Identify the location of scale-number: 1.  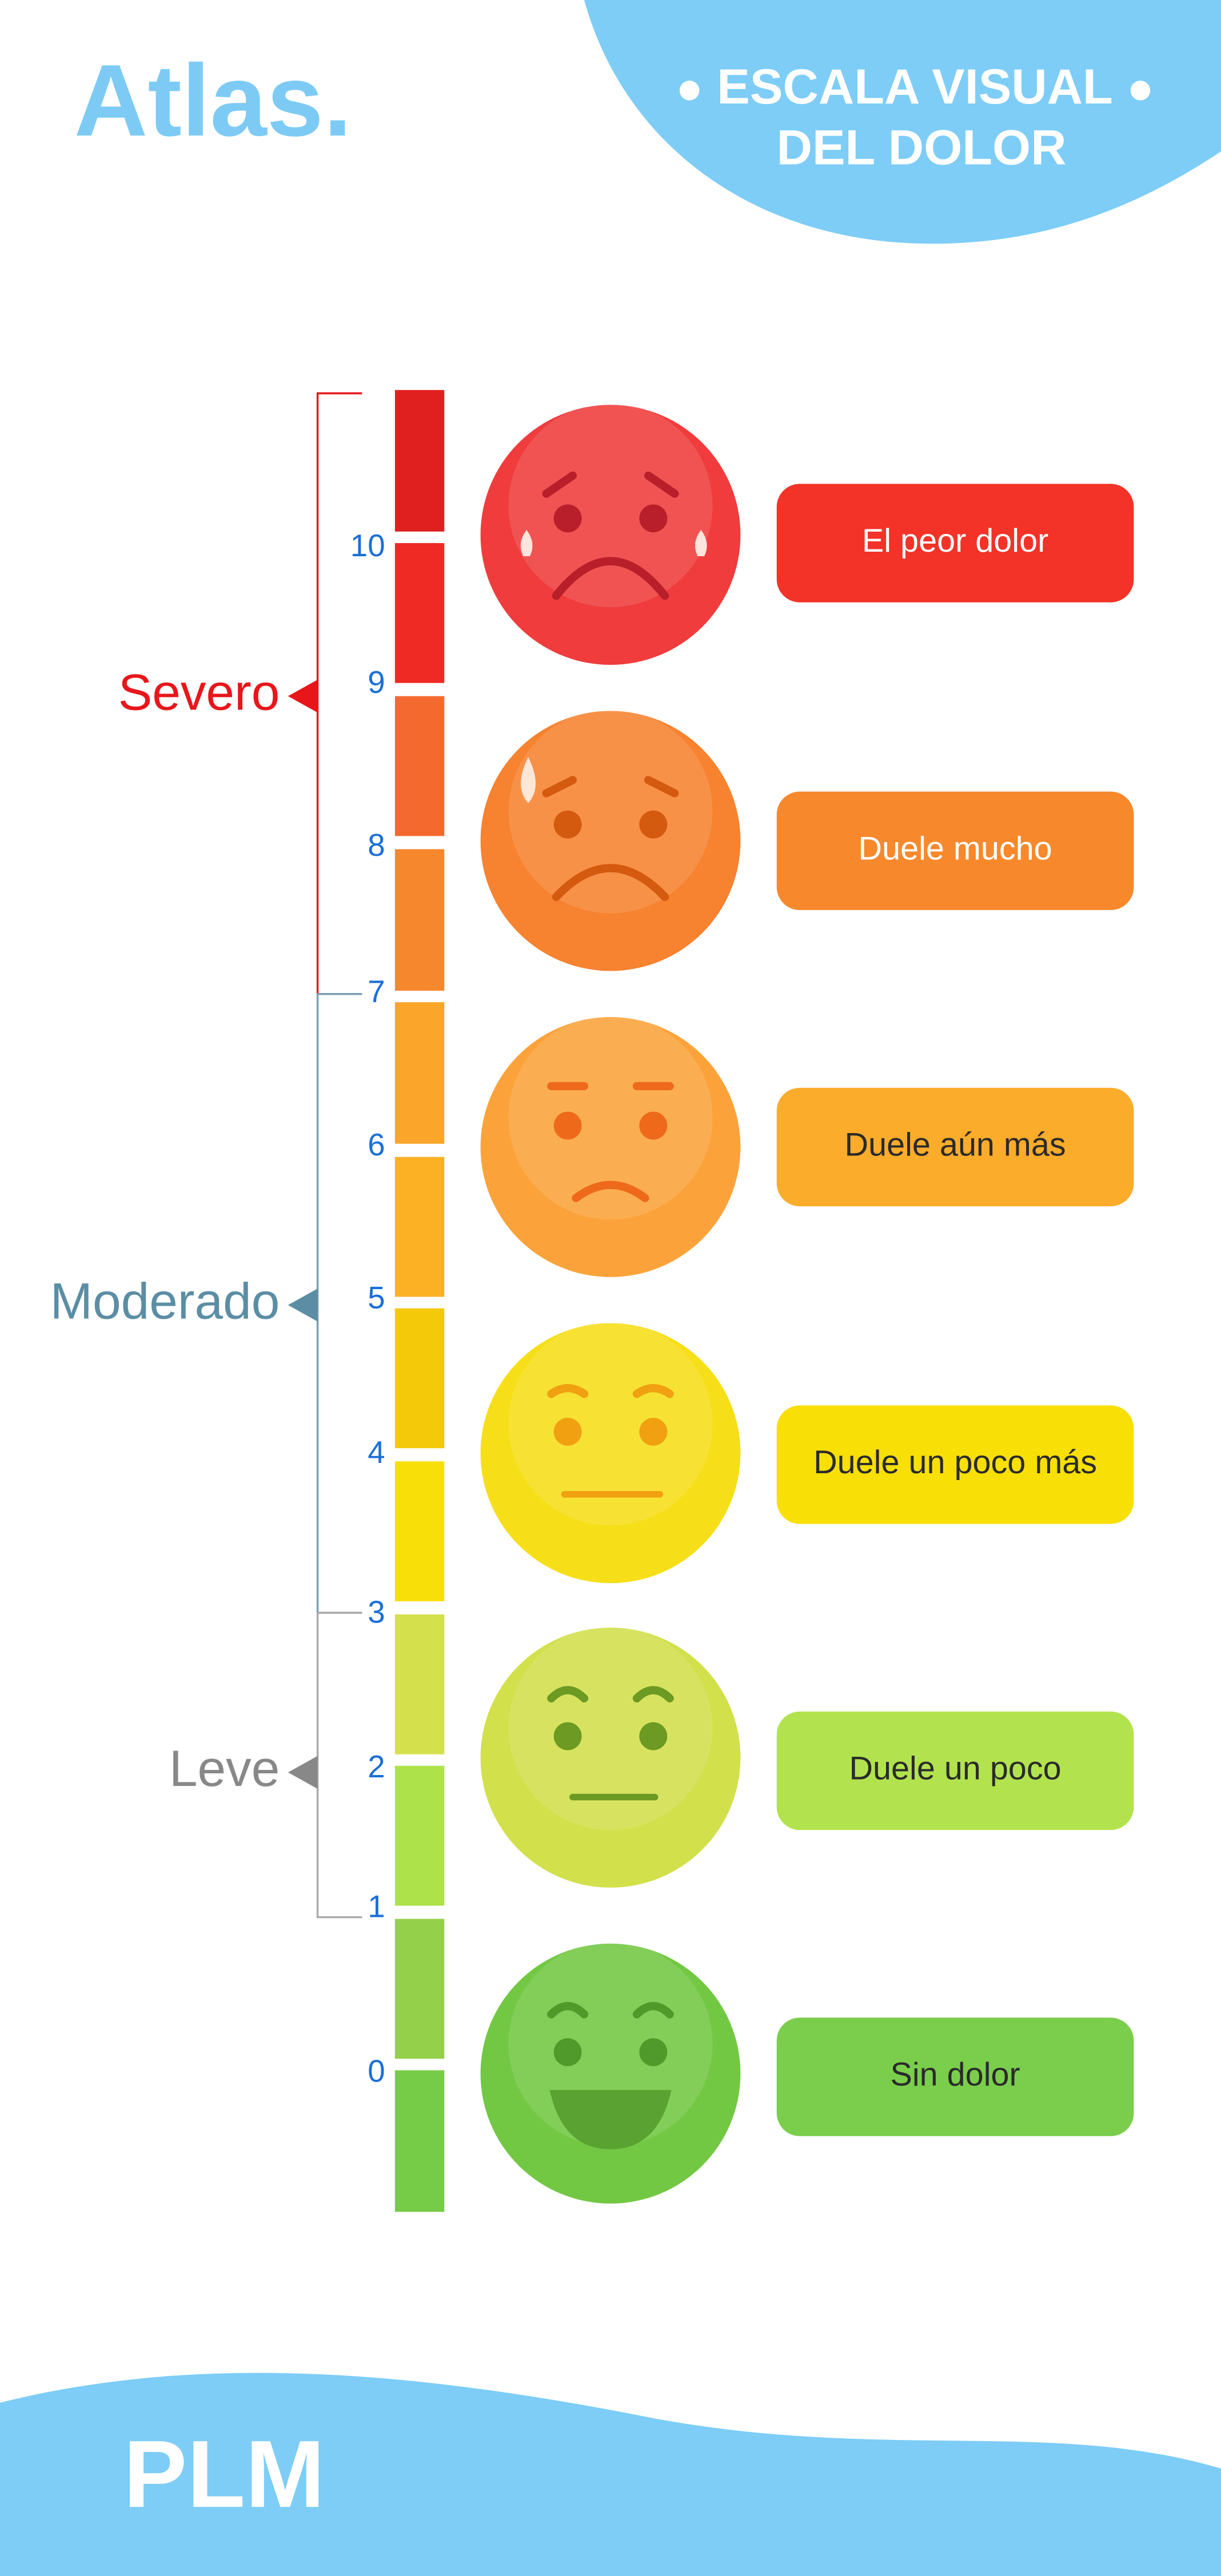
(377, 1906).